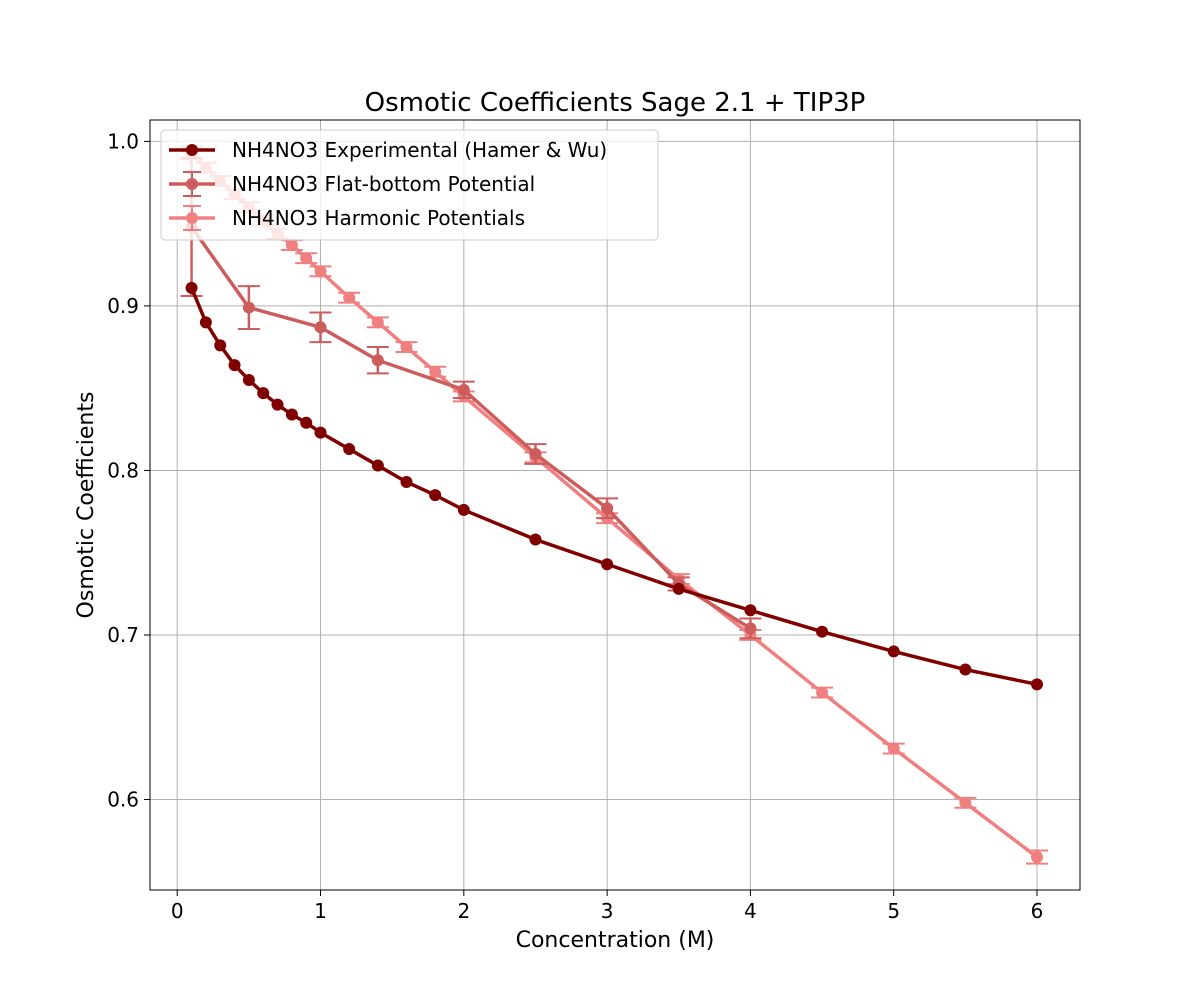  What do you see at coordinates (123, 306) in the screenshot?
I see `y-tick-label: 0.9` at bounding box center [123, 306].